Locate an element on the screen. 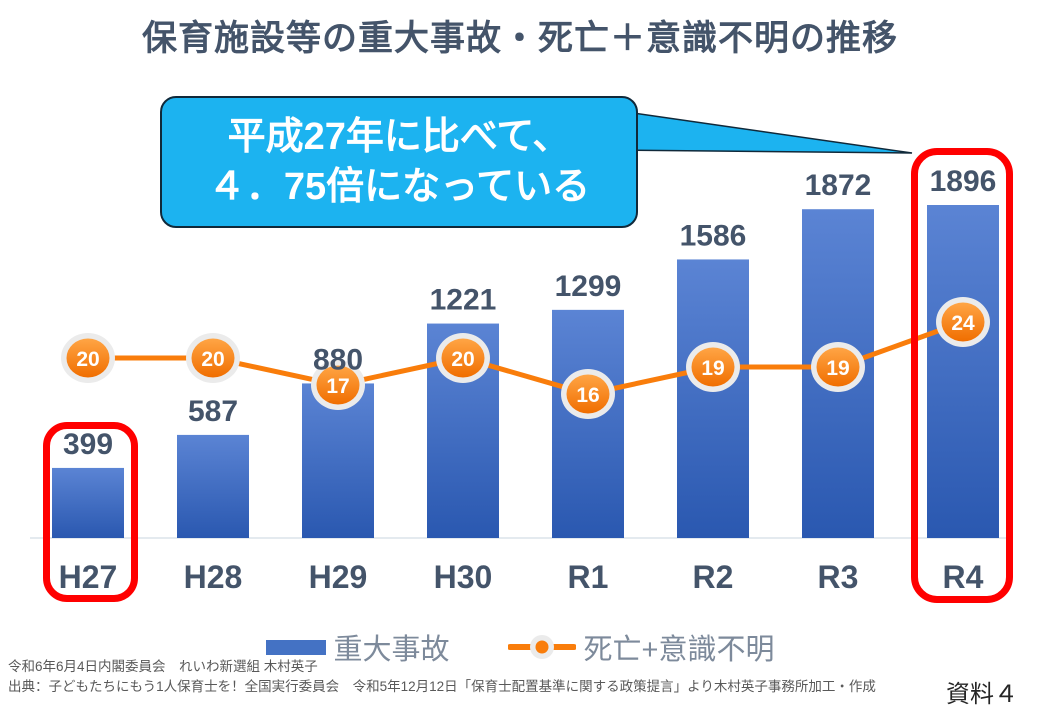 The width and height of the screenshot is (1040, 720). speech-bubble-line2: ４．75倍になっている is located at coordinates (399, 187).